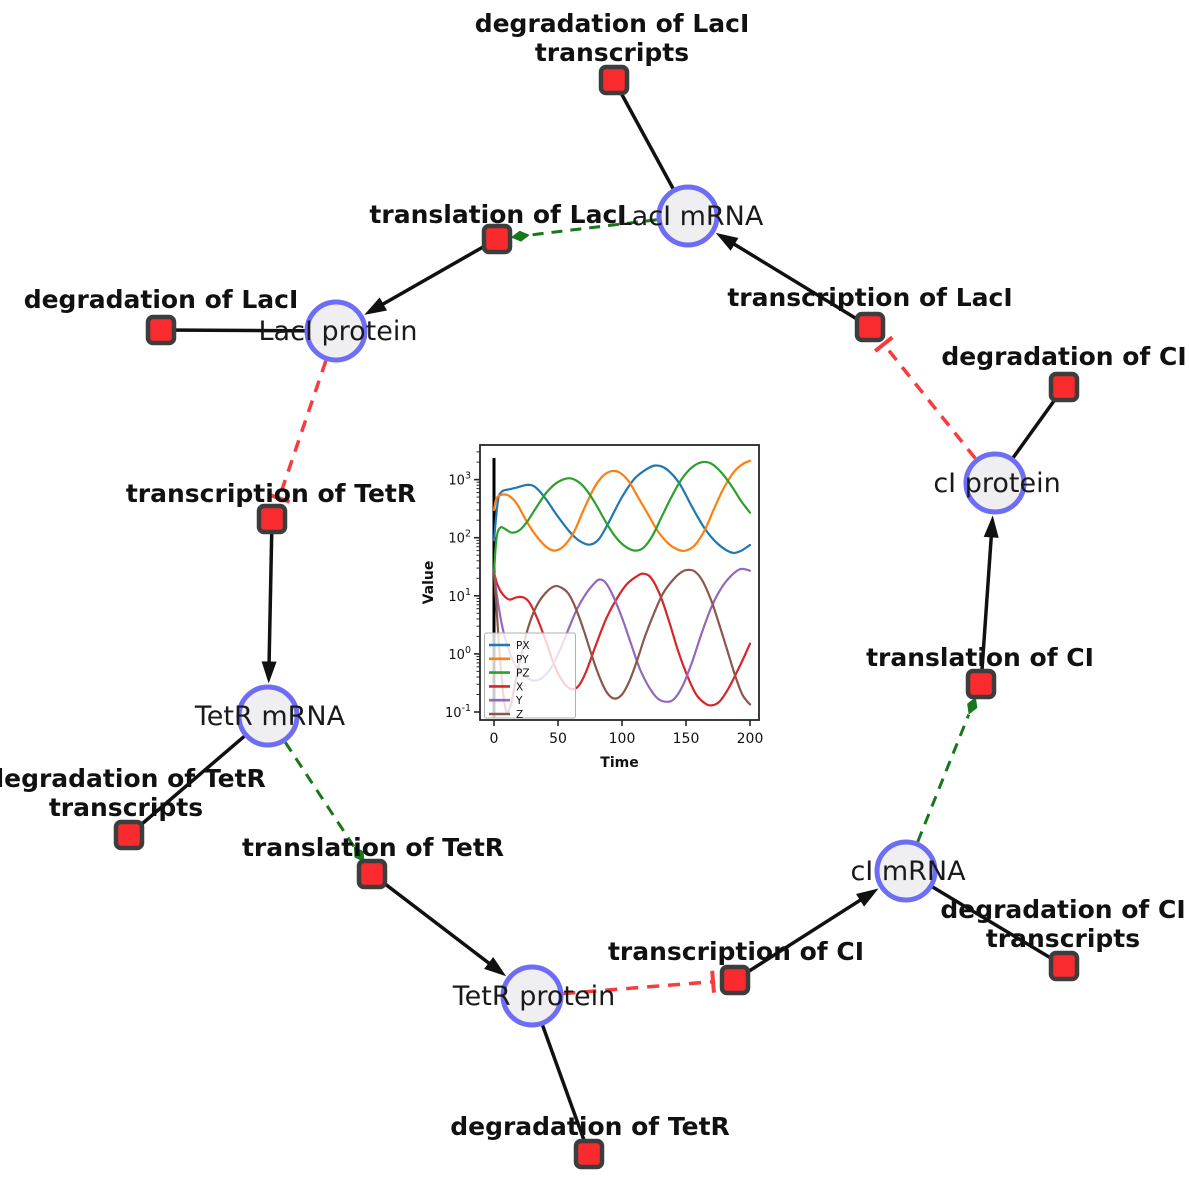 This screenshot has width=1189, height=1200. What do you see at coordinates (437, 273) in the screenshot?
I see `edge-tl_laci-laci_protein` at bounding box center [437, 273].